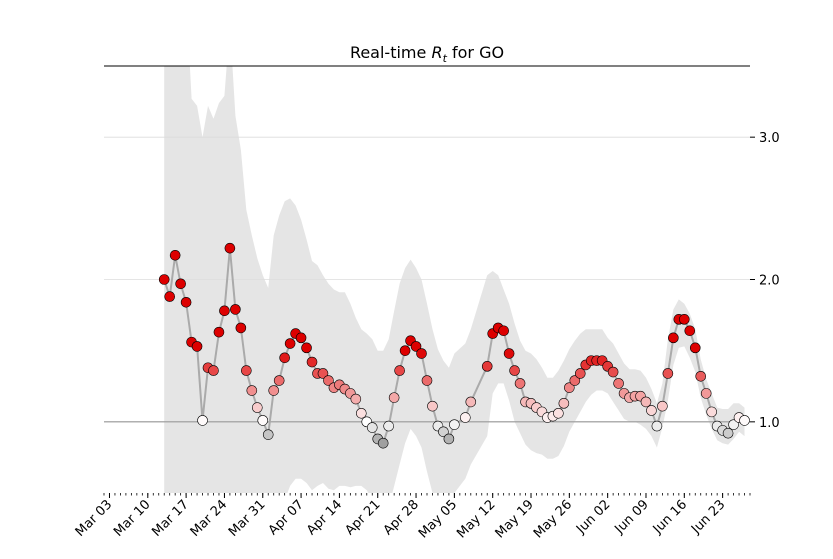 This screenshot has height=559, width=833. I want to click on x-tick-label: Jun 16, so click(670, 517).